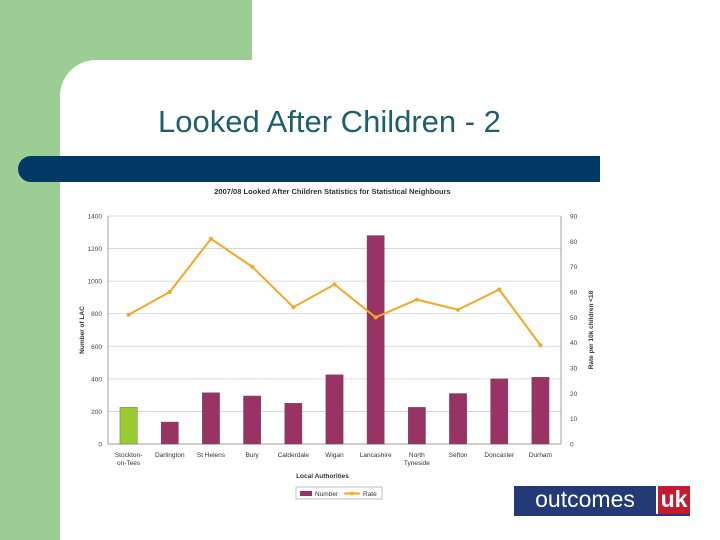 The height and width of the screenshot is (540, 720). I want to click on y-tick-label: 1200, so click(95, 249).